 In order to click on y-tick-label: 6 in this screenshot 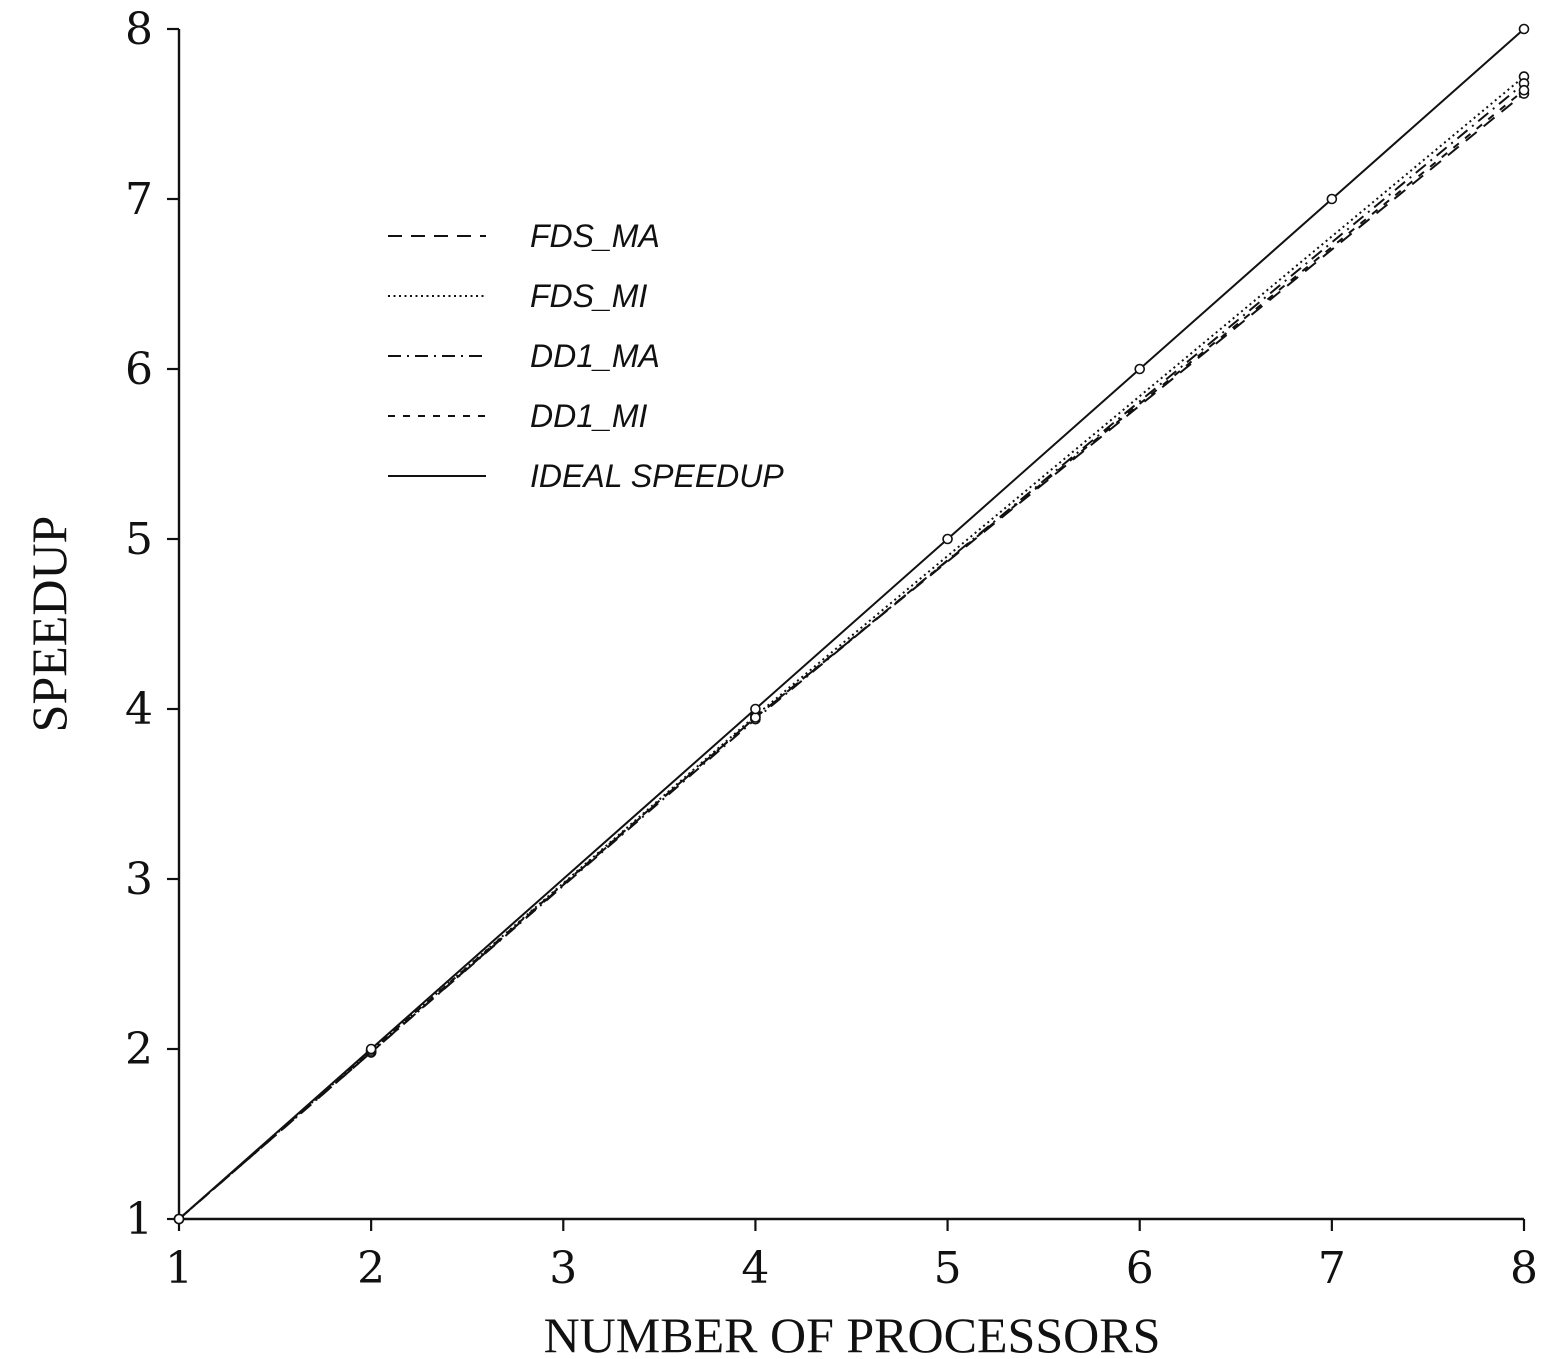, I will do `click(139, 369)`.